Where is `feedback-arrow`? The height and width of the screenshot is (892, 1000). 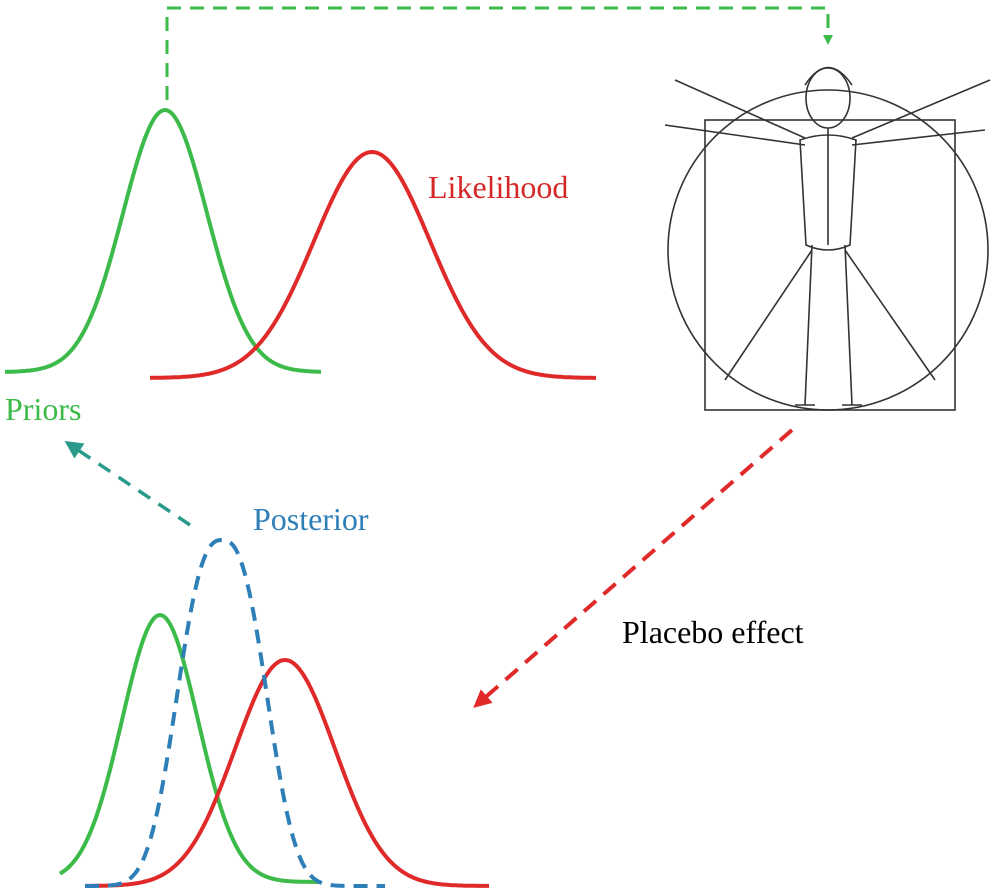
feedback-arrow is located at coordinates (499, 53).